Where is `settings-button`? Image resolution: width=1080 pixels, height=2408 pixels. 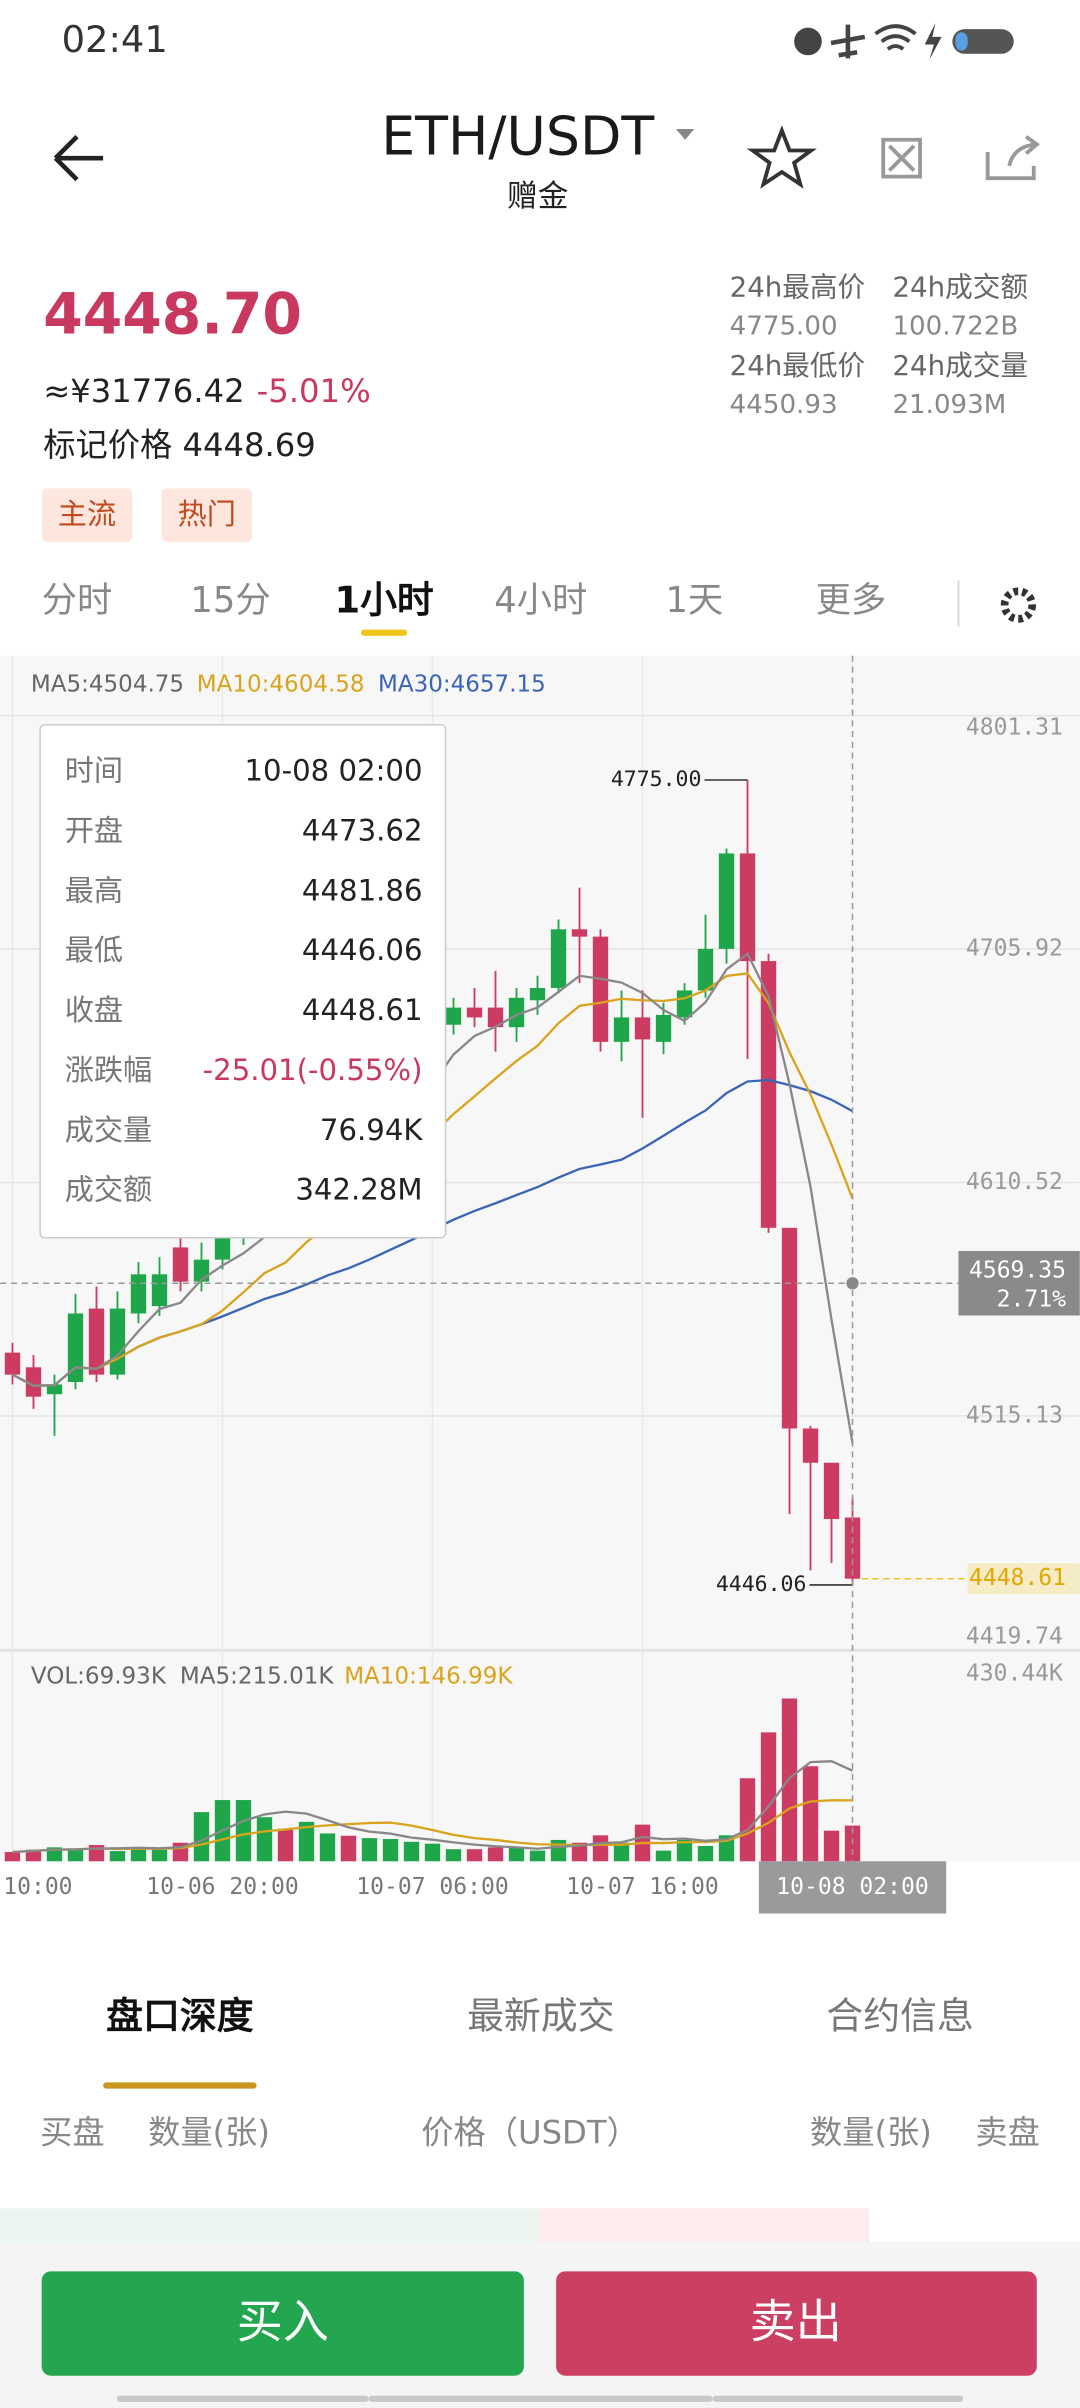
settings-button is located at coordinates (1018, 605).